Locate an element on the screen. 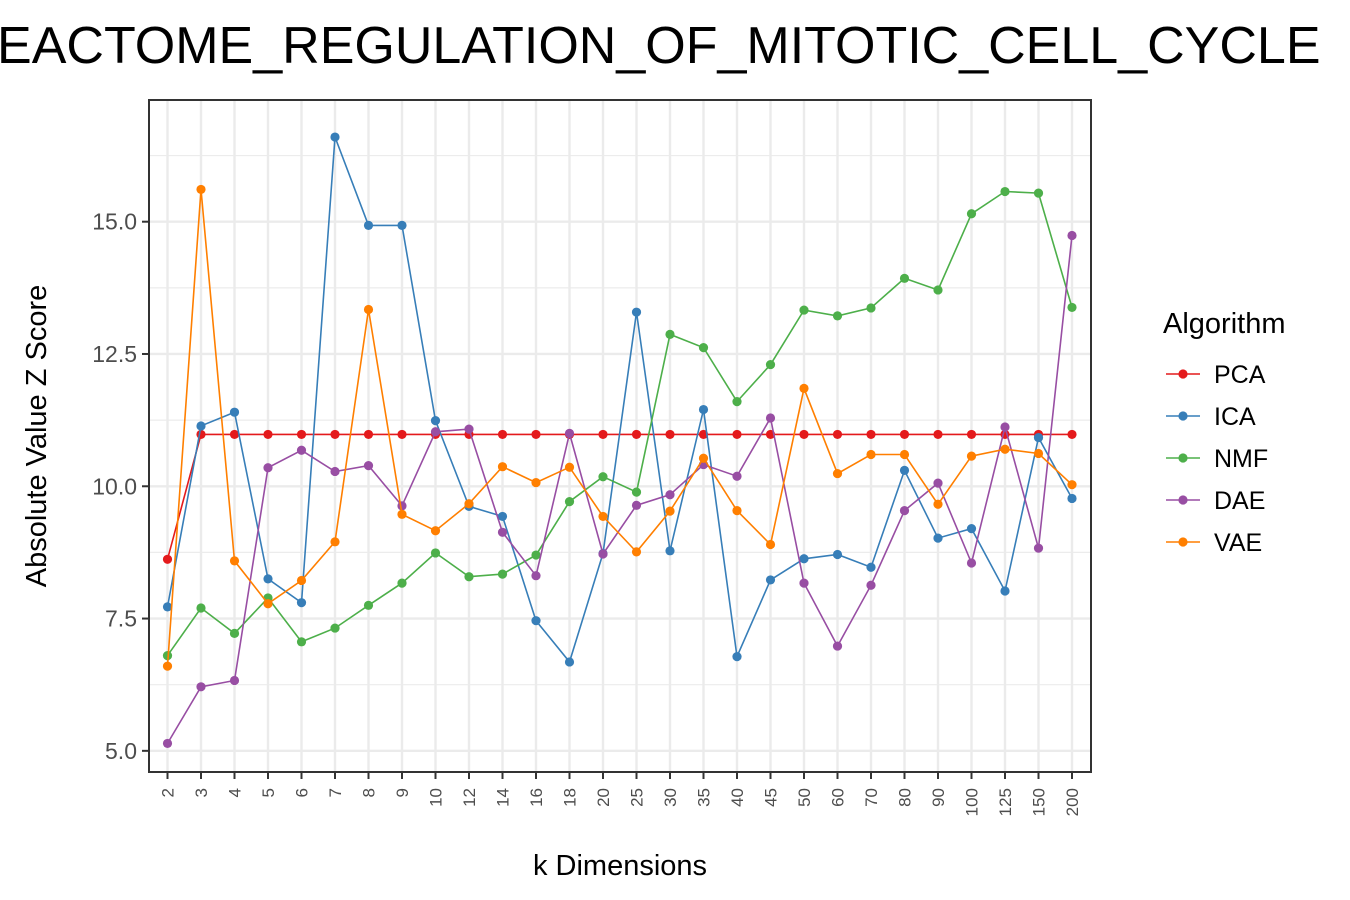  legend-key-point-ica is located at coordinates (1183, 416).